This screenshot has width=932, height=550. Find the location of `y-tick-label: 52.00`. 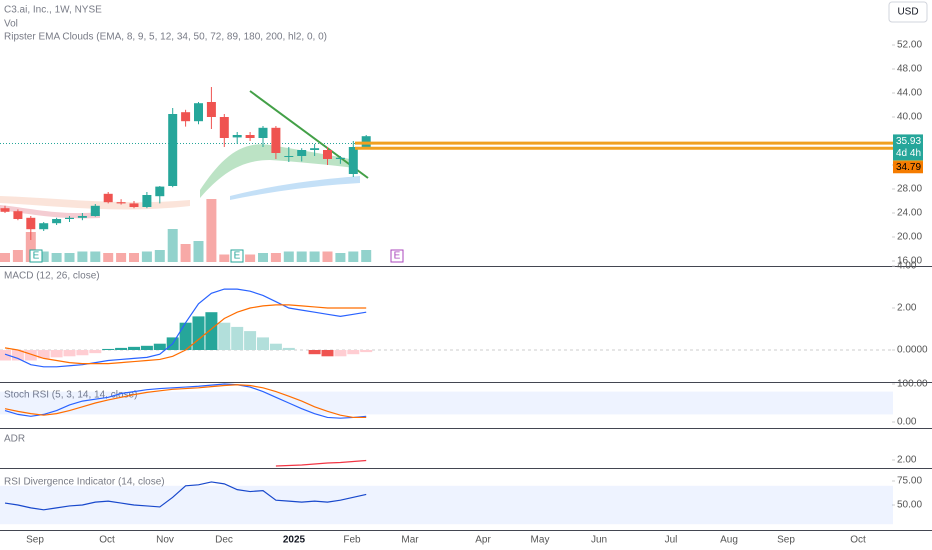

y-tick-label: 52.00 is located at coordinates (909, 45).